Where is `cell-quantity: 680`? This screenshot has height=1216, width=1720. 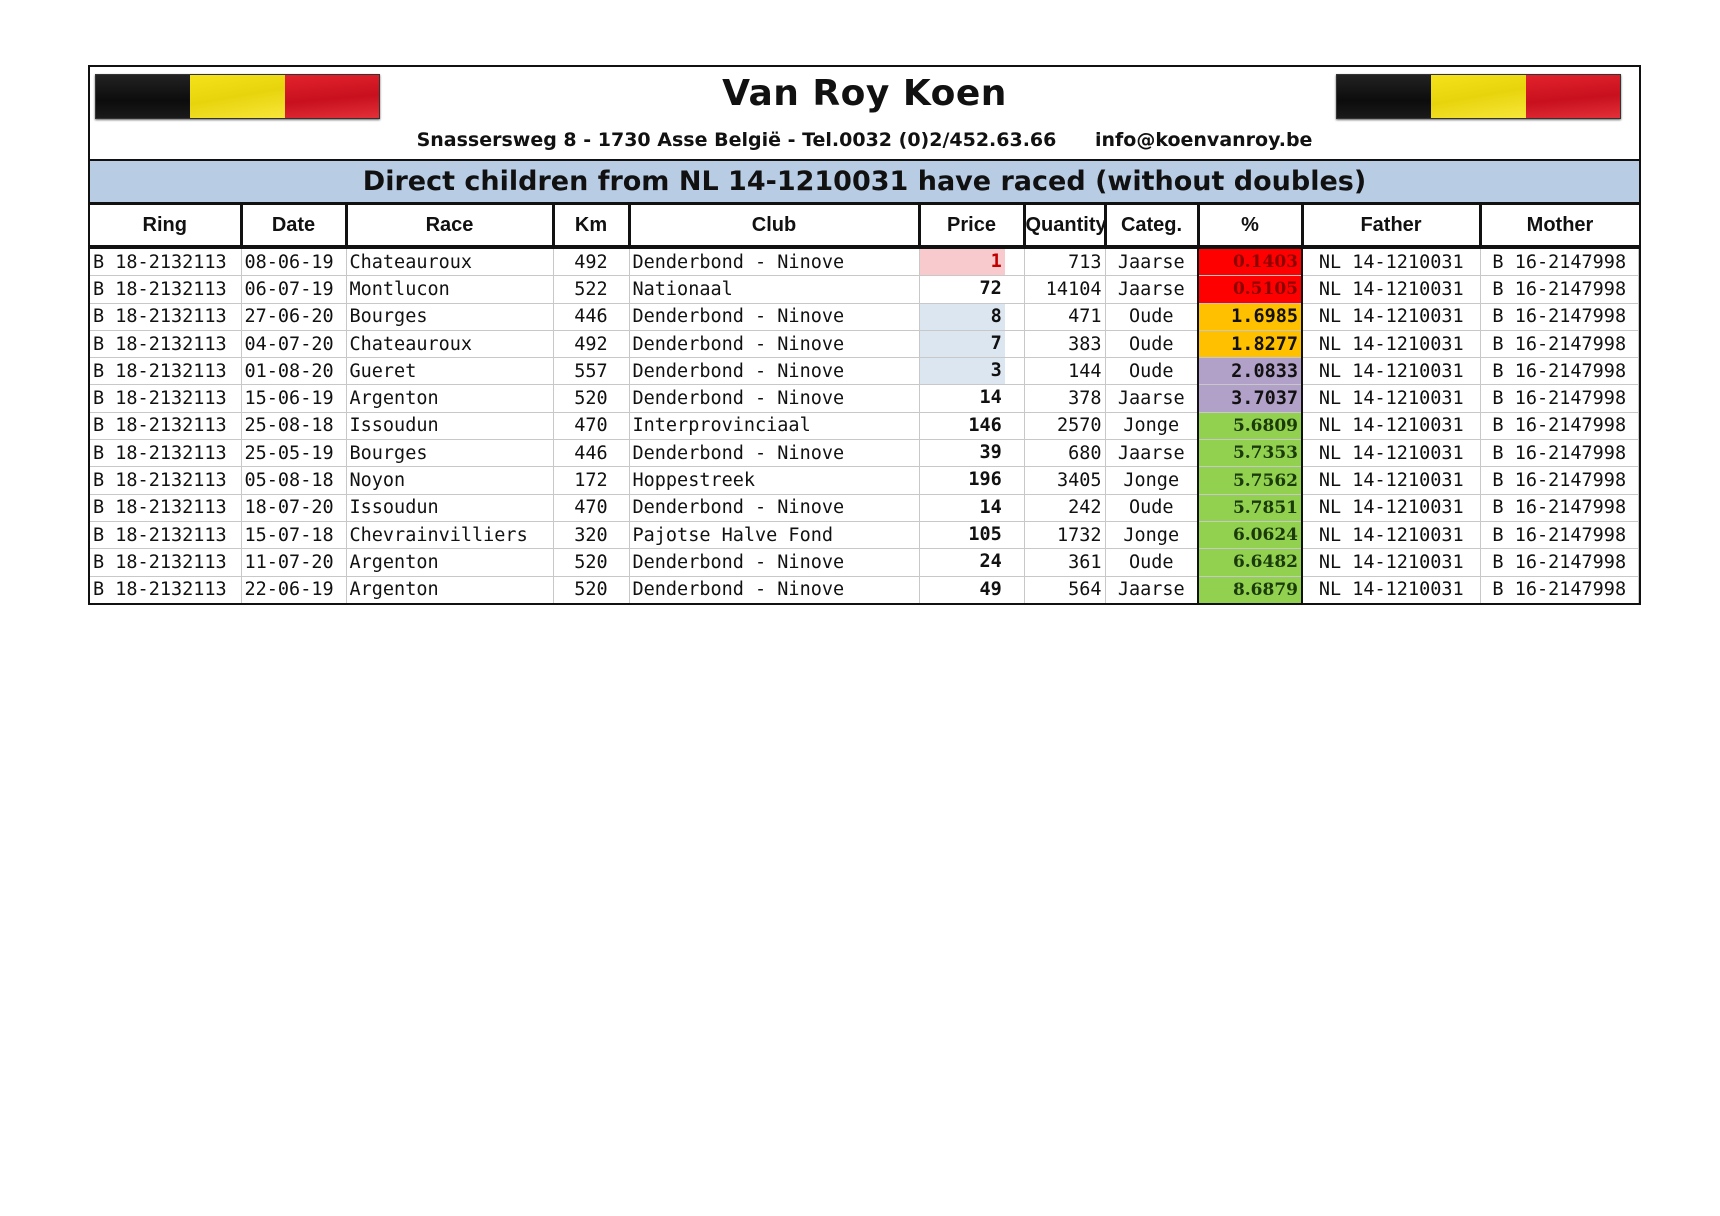
cell-quantity: 680 is located at coordinates (1064, 453).